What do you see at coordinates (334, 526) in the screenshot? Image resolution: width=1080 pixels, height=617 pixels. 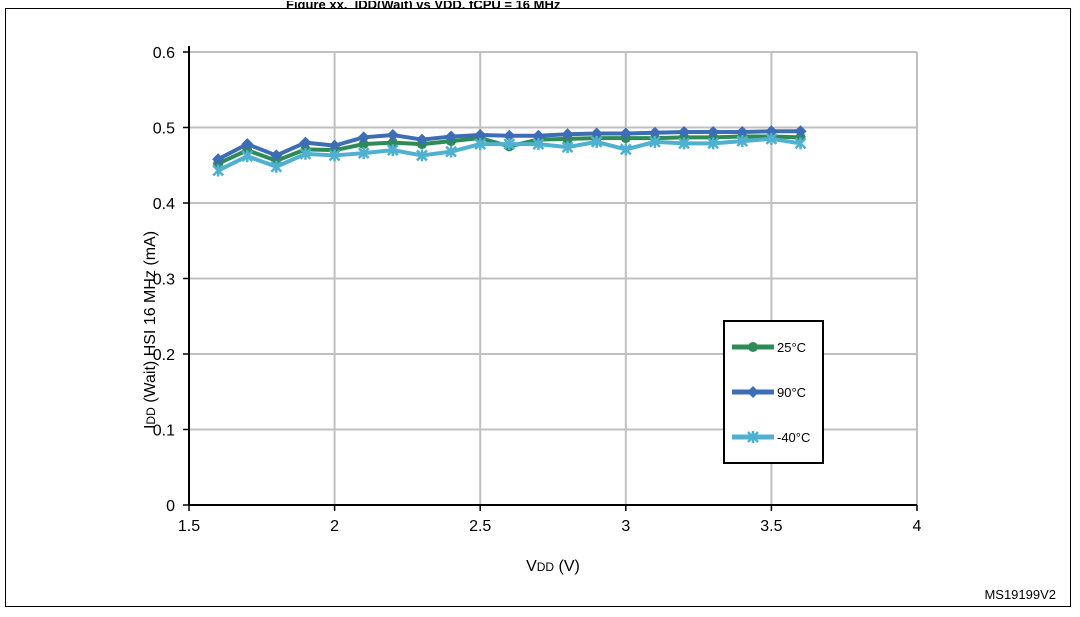 I see `x-tick-label: 2` at bounding box center [334, 526].